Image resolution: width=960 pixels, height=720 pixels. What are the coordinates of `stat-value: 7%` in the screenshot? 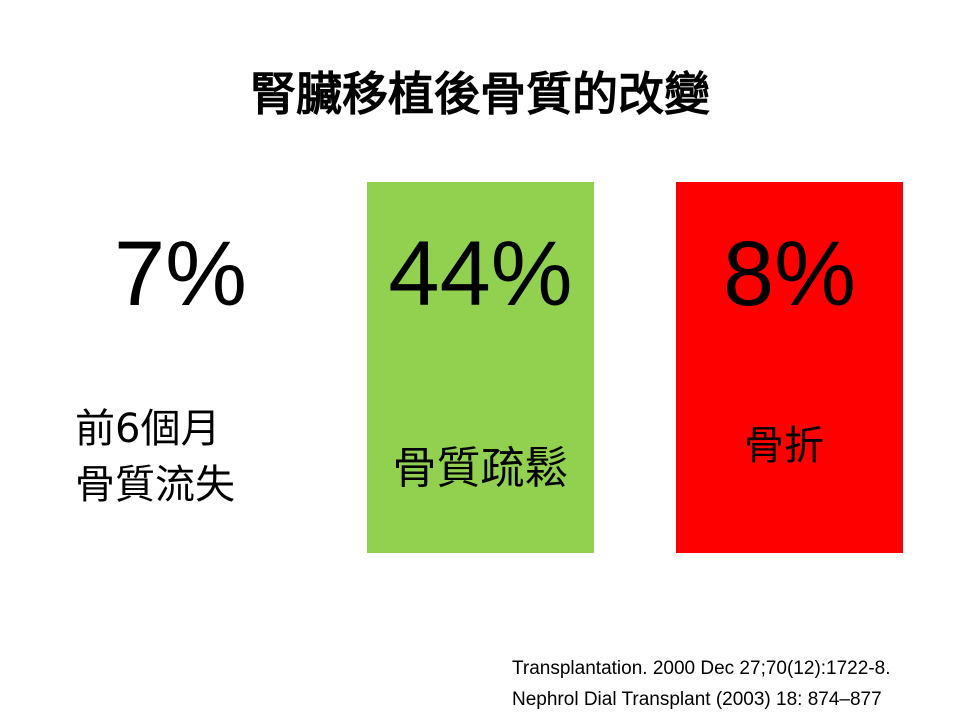 It's located at (180, 274).